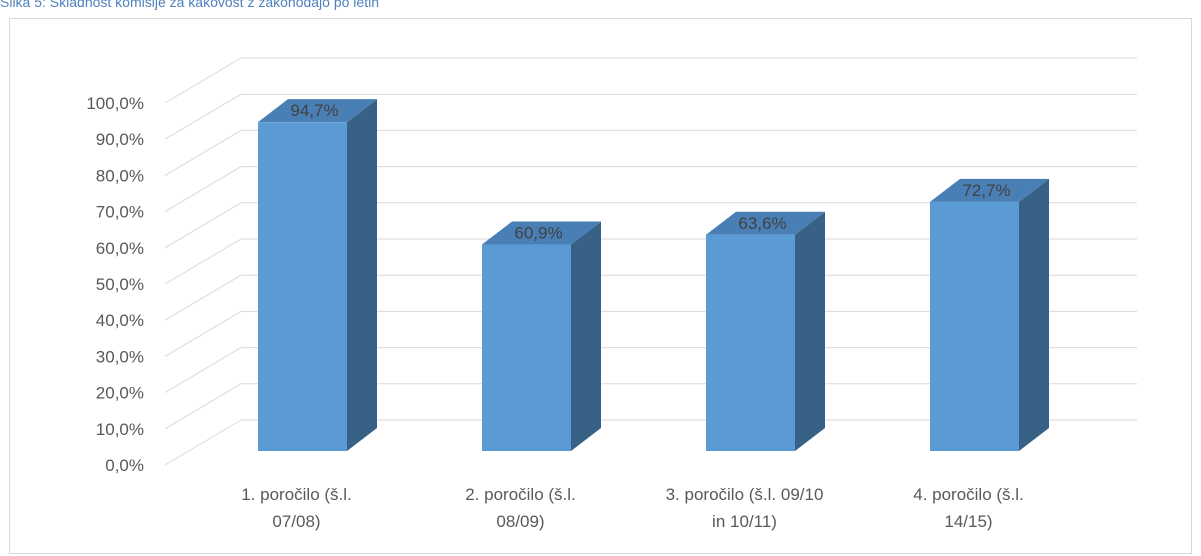  What do you see at coordinates (120, 175) in the screenshot?
I see `y-tick-label: 80,0%` at bounding box center [120, 175].